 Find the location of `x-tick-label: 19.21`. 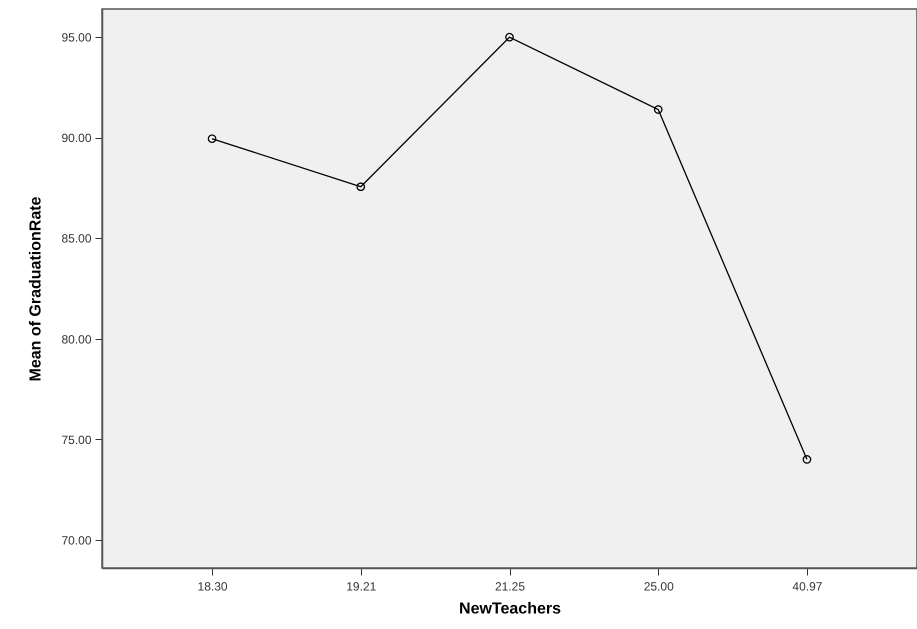

x-tick-label: 19.21 is located at coordinates (361, 587).